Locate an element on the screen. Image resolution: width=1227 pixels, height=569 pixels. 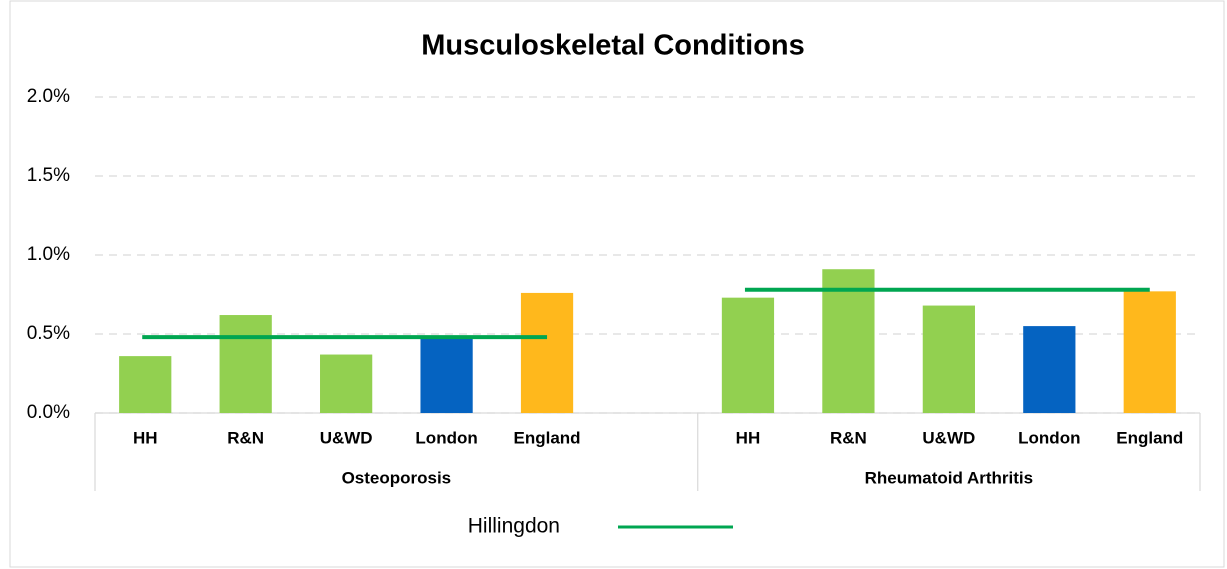
y-tick-label: 1.5% is located at coordinates (48, 175).